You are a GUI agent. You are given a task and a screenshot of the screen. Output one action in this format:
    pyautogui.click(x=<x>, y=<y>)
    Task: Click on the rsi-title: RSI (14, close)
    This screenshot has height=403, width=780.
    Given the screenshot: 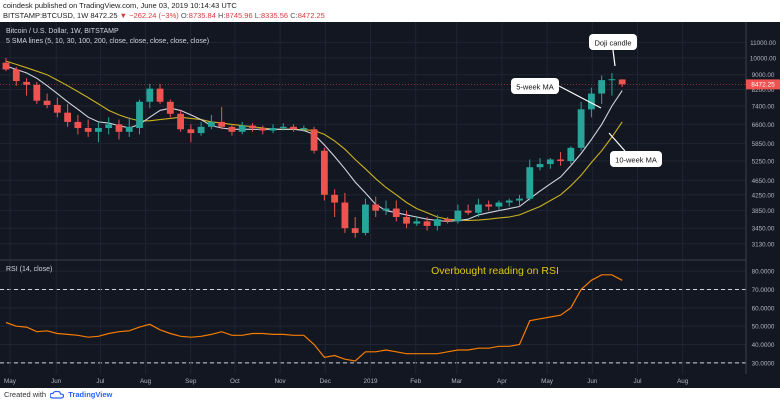 What is the action you would take?
    pyautogui.click(x=29, y=269)
    